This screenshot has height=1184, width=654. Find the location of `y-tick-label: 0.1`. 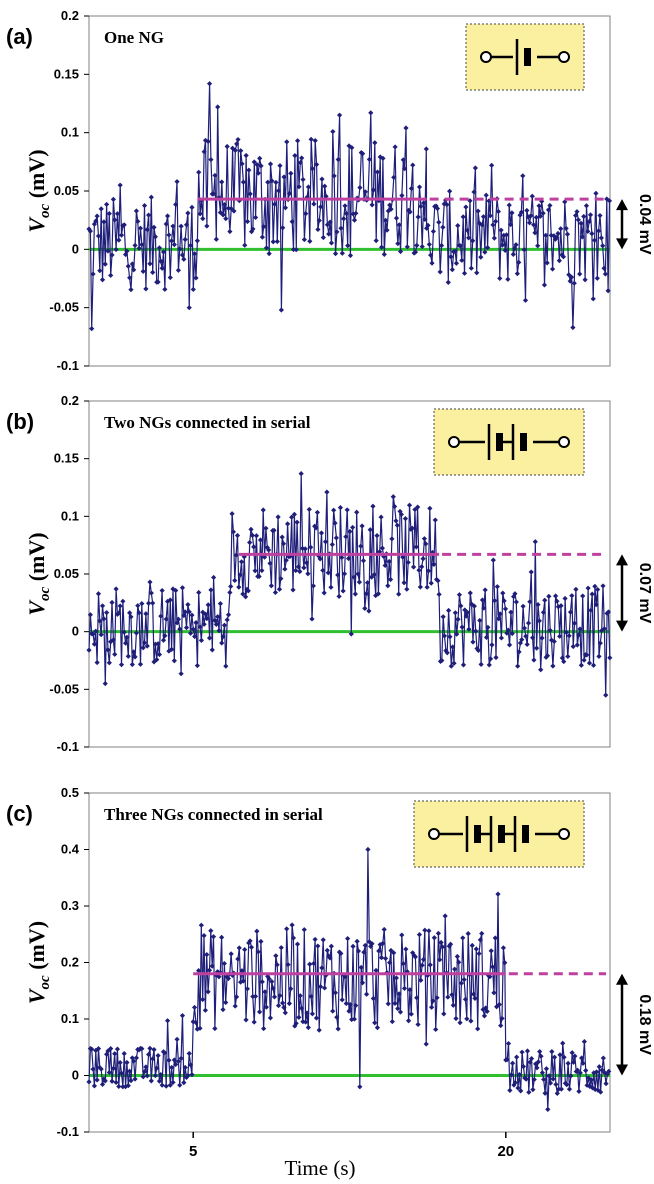

y-tick-label: 0.1 is located at coordinates (70, 132).